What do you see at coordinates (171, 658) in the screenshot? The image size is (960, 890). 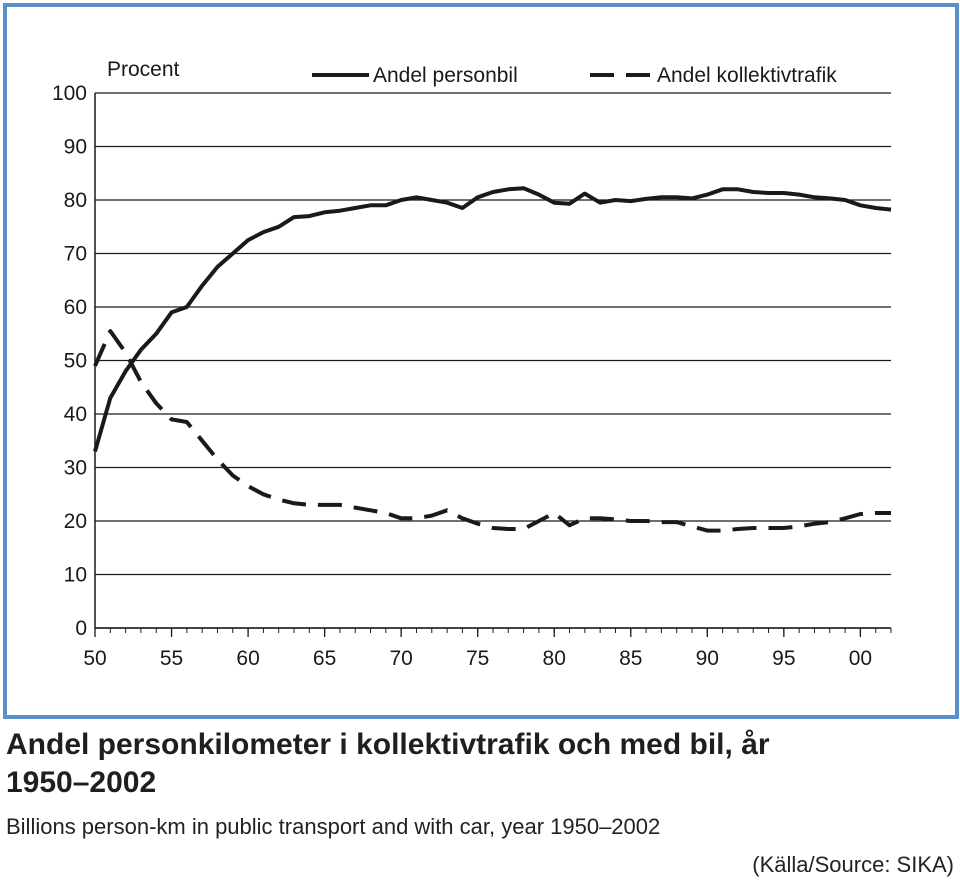 I see `x-tick-label-55: 55` at bounding box center [171, 658].